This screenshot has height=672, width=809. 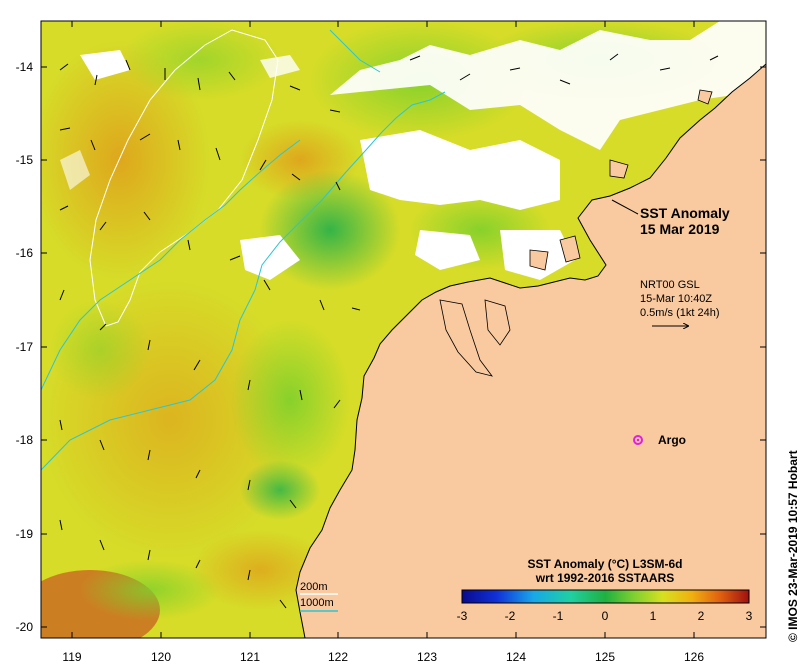 I want to click on x-tick-label: 124, so click(x=516, y=657).